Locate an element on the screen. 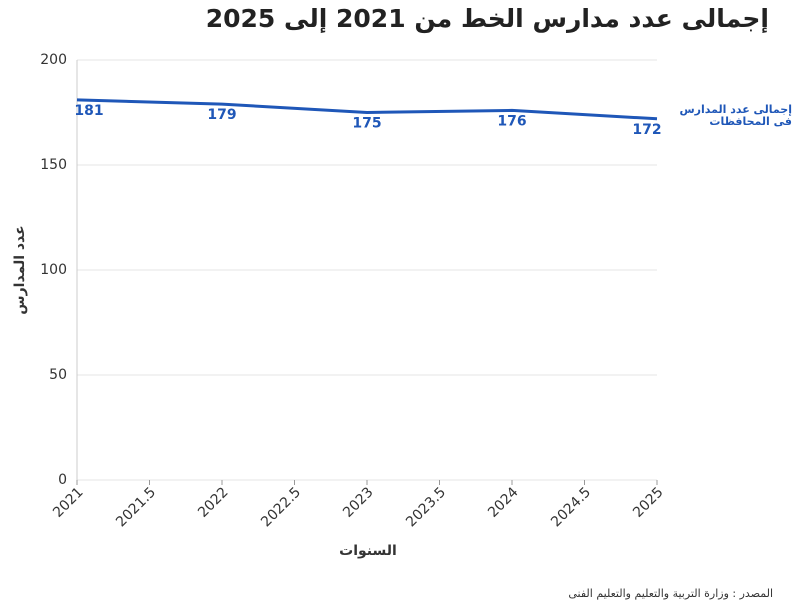 This screenshot has width=797, height=612. y-tick-label: 100 is located at coordinates (53, 270).